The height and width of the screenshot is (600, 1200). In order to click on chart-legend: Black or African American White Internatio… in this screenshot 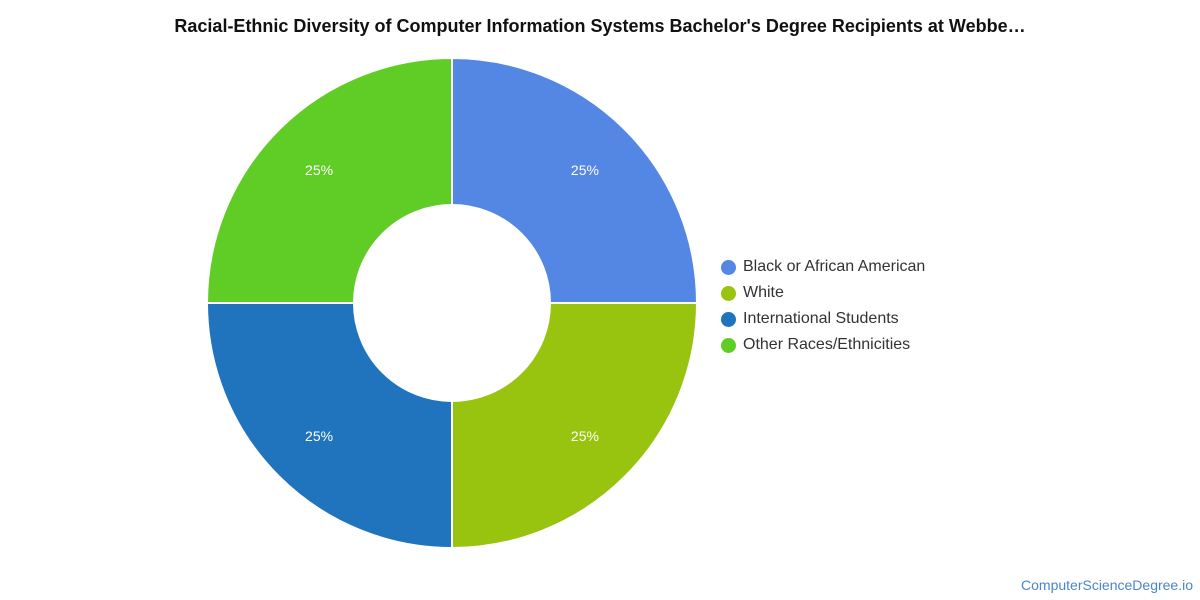, I will do `click(823, 306)`.